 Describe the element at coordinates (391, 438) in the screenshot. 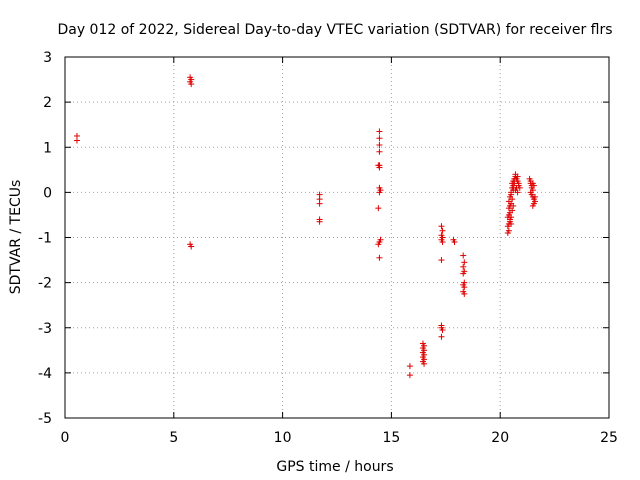

I see `x-tick-label: 15` at that location.